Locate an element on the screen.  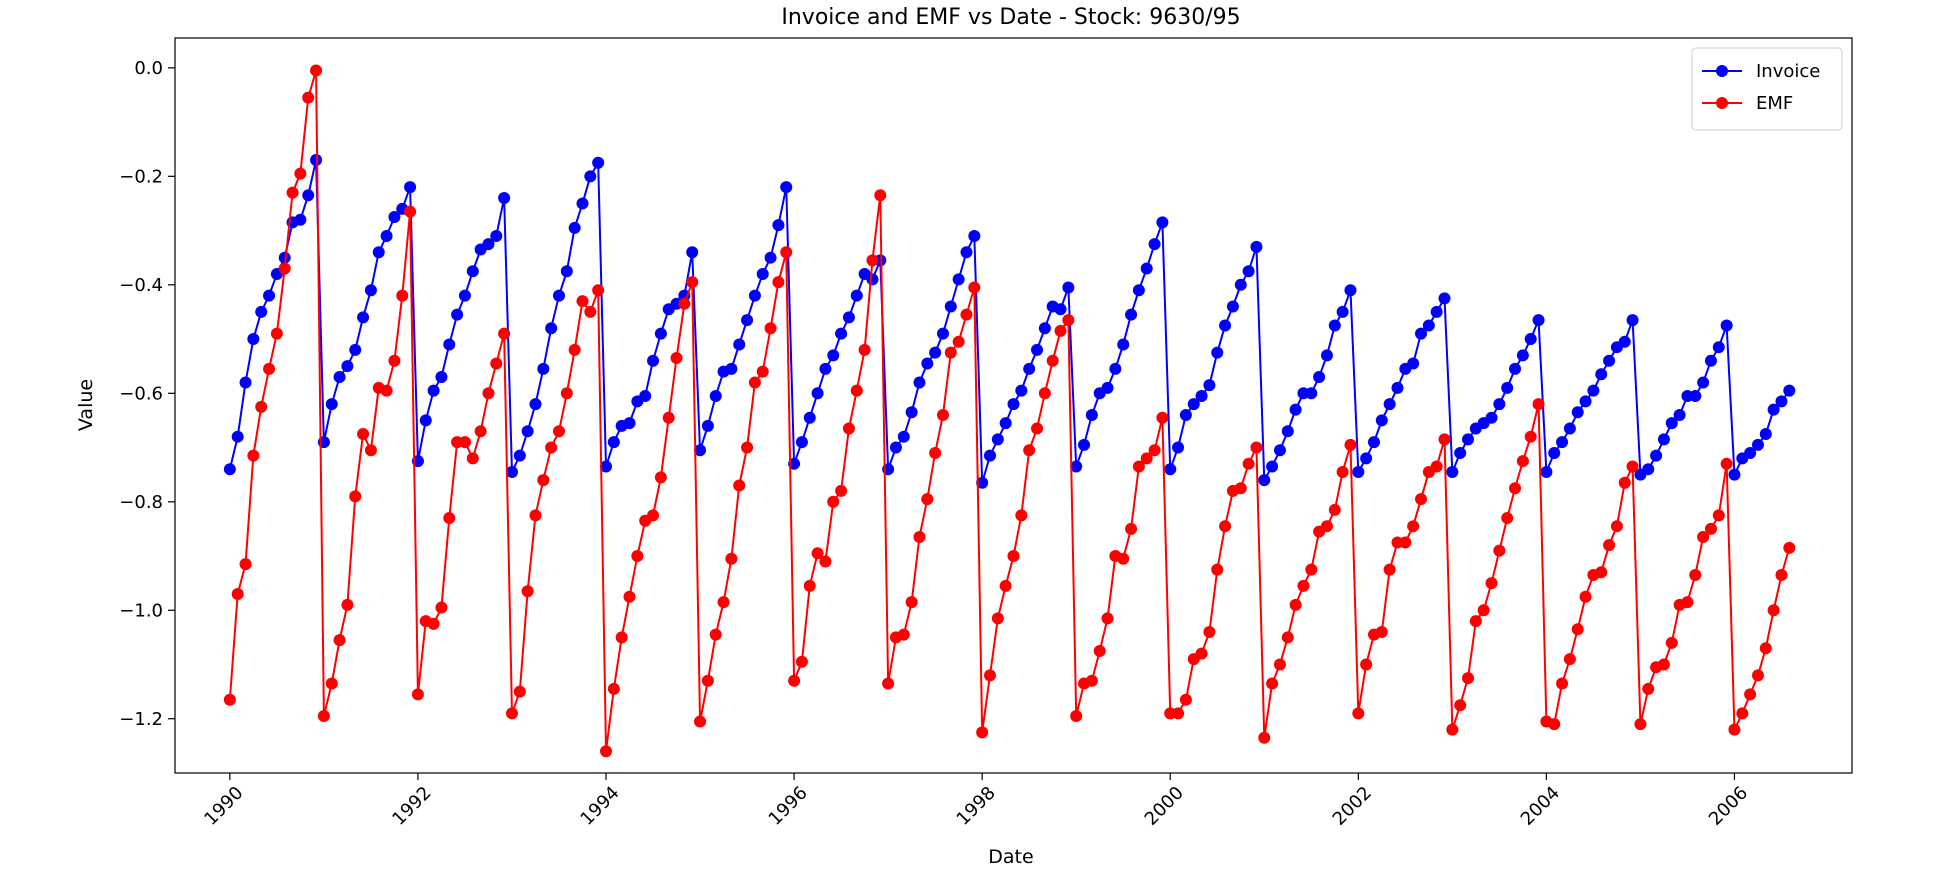
y-axis-label: Value is located at coordinates (86, 405).